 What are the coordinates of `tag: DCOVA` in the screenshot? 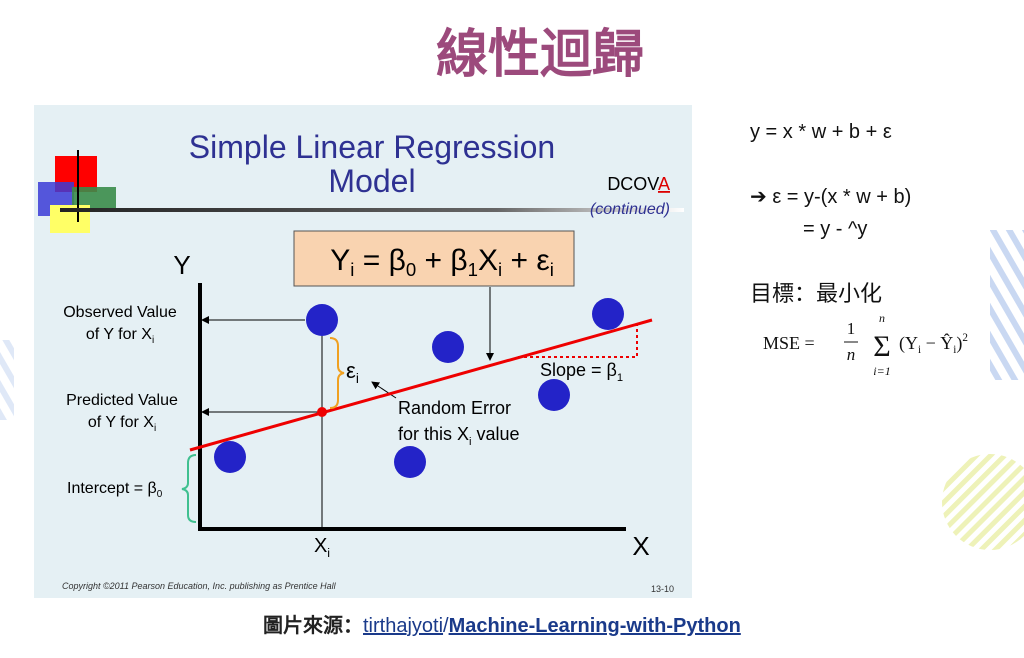 It's located at (638, 184).